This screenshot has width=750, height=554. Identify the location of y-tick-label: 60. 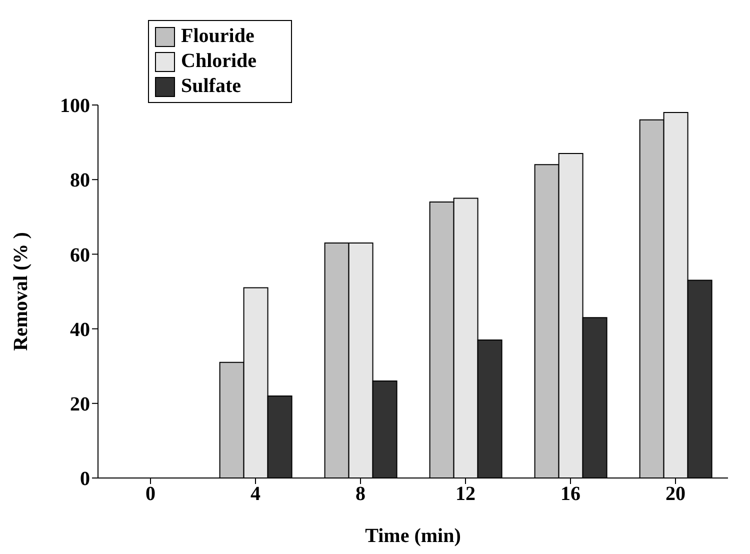
(80, 255).